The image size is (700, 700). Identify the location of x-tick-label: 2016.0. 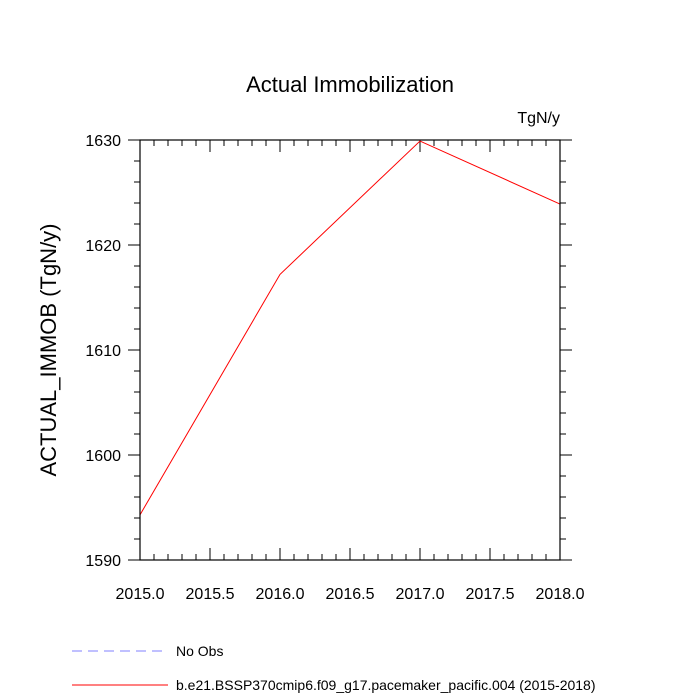
(280, 594).